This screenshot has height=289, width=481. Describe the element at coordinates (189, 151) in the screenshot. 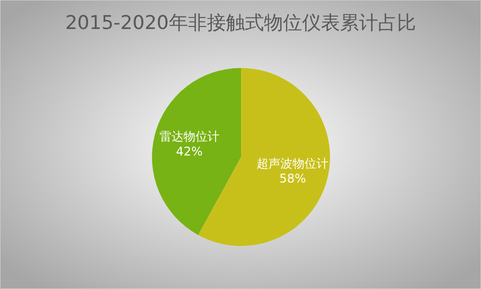

I see `data-label: 42%` at that location.